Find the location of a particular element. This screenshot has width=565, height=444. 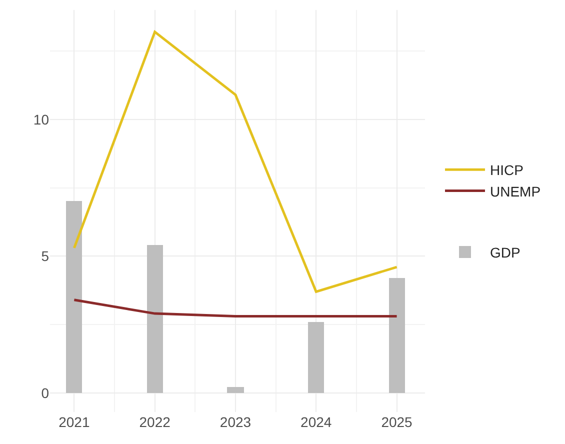

x-tick-label: 2025 is located at coordinates (397, 422).